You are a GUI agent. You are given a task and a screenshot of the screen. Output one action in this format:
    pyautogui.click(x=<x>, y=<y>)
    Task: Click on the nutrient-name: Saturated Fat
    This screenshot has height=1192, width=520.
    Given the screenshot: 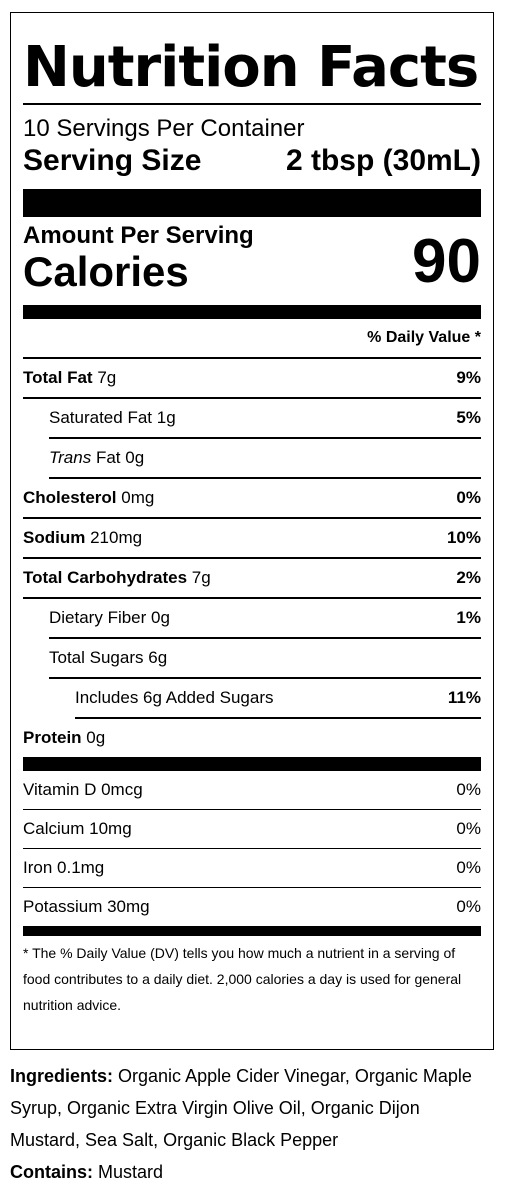 What is the action you would take?
    pyautogui.click(x=101, y=417)
    